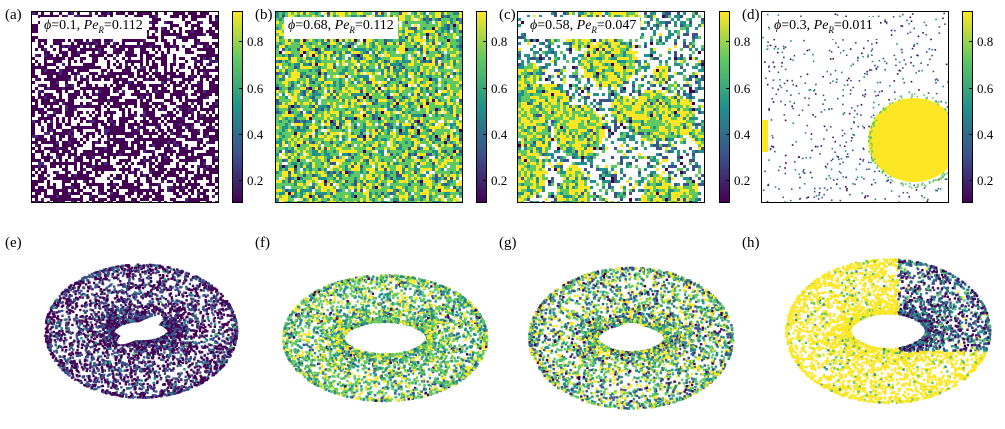 This screenshot has height=429, width=1005. Describe the element at coordinates (264, 15) in the screenshot. I see `panel-label: (b)` at that location.